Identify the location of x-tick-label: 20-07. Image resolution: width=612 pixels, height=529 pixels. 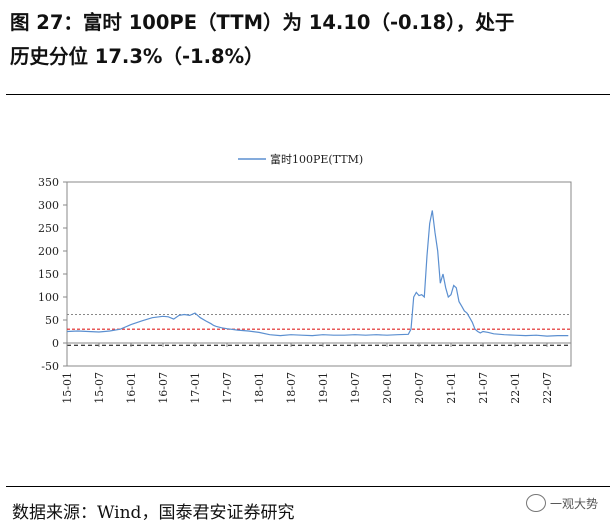
(419, 388).